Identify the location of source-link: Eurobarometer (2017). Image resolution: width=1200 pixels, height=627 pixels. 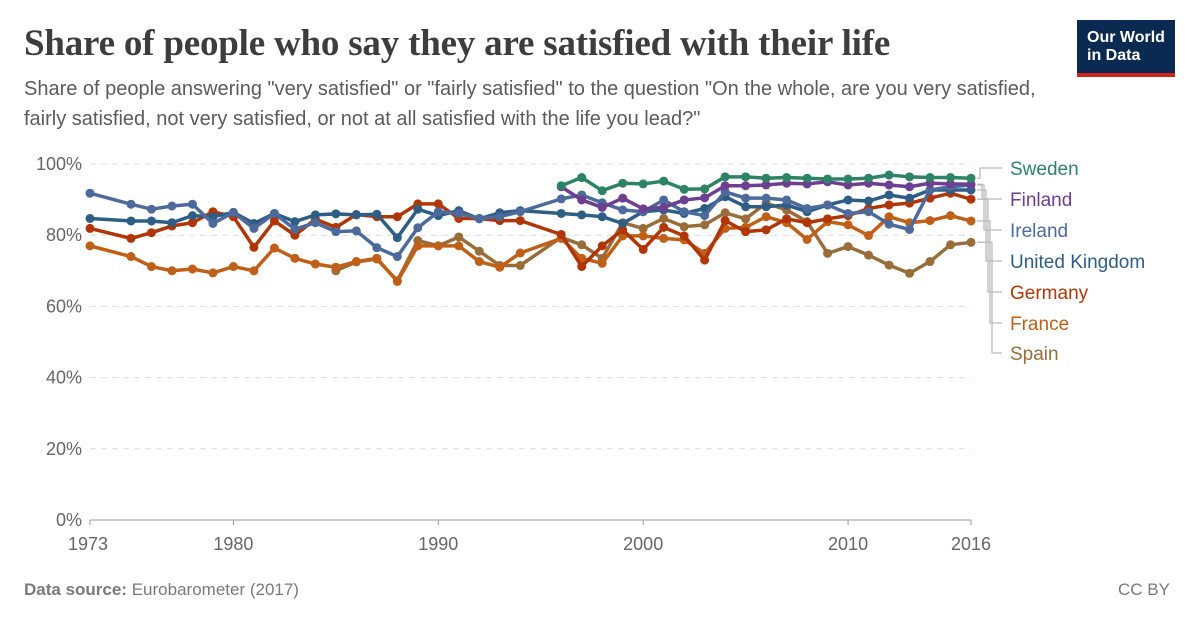
(215, 589).